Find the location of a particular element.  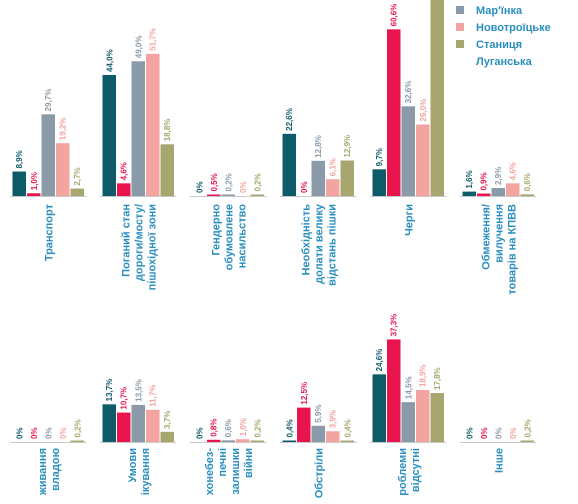

category-label: ікування is located at coordinates (146, 471).